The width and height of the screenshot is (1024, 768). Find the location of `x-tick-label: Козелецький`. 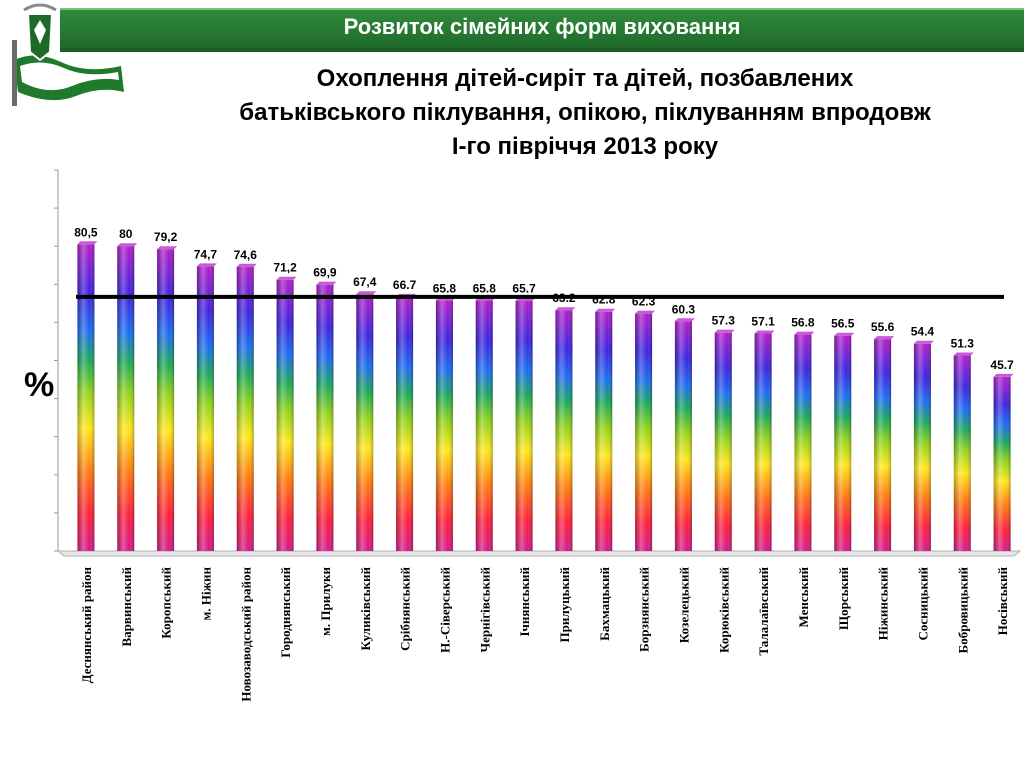

x-tick-label: Козелецький is located at coordinates (683, 604).